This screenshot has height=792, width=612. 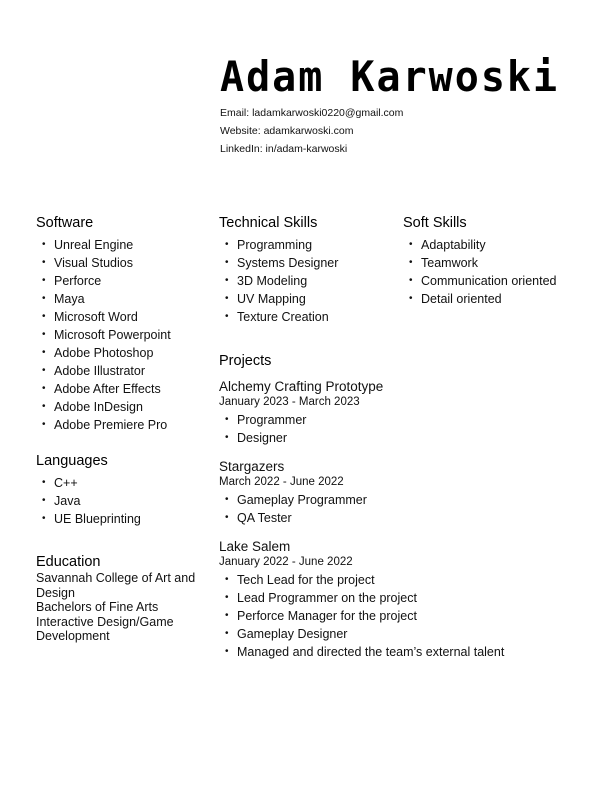 I want to click on projects-heading: Projects, so click(x=245, y=361).